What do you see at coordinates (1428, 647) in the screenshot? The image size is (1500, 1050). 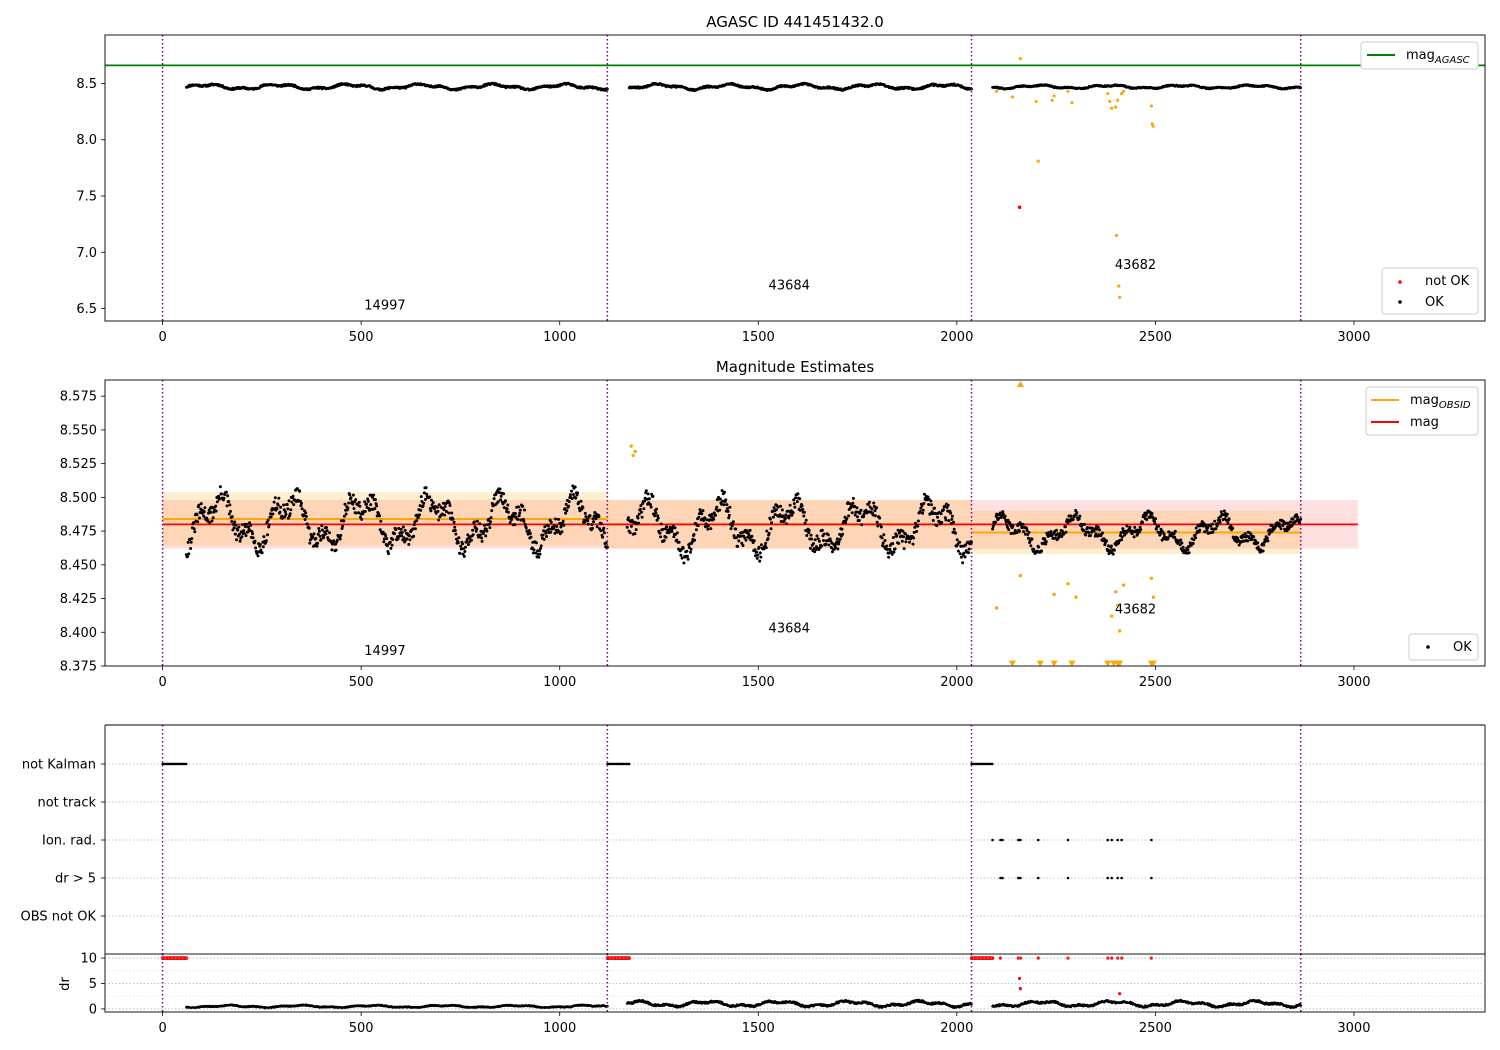 I see `legend-swatch` at bounding box center [1428, 647].